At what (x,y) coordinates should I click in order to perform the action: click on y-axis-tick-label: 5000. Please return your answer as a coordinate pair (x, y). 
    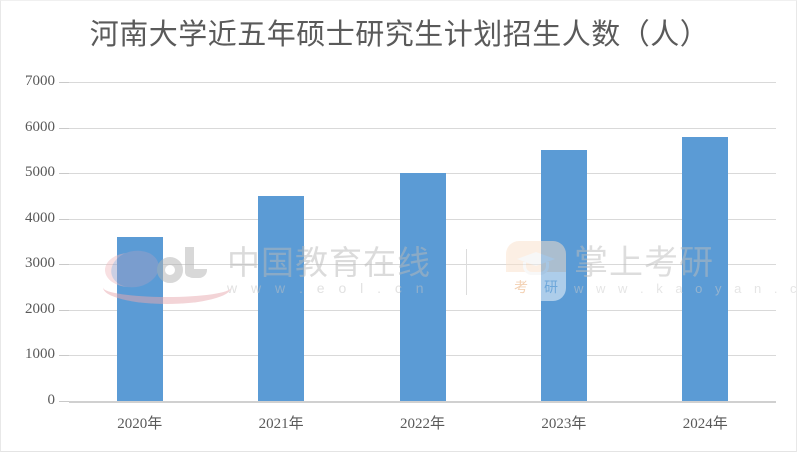
    Looking at the image, I should click on (40, 172).